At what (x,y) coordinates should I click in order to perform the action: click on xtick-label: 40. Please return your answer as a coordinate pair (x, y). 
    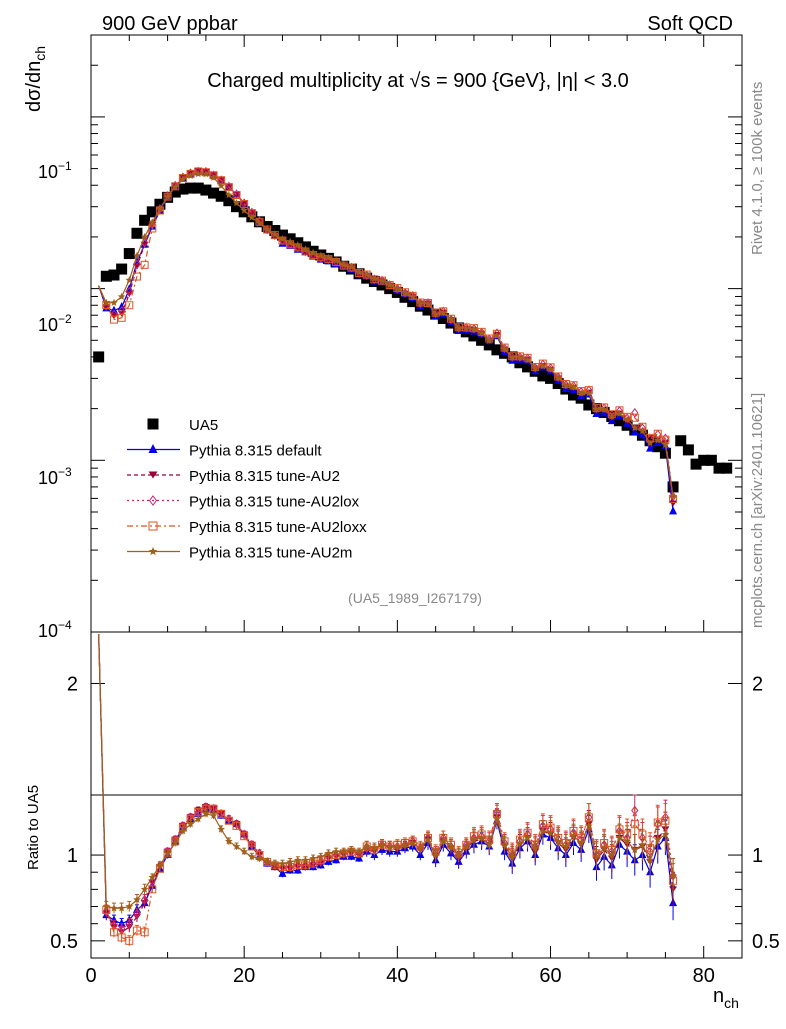
    Looking at the image, I should click on (397, 976).